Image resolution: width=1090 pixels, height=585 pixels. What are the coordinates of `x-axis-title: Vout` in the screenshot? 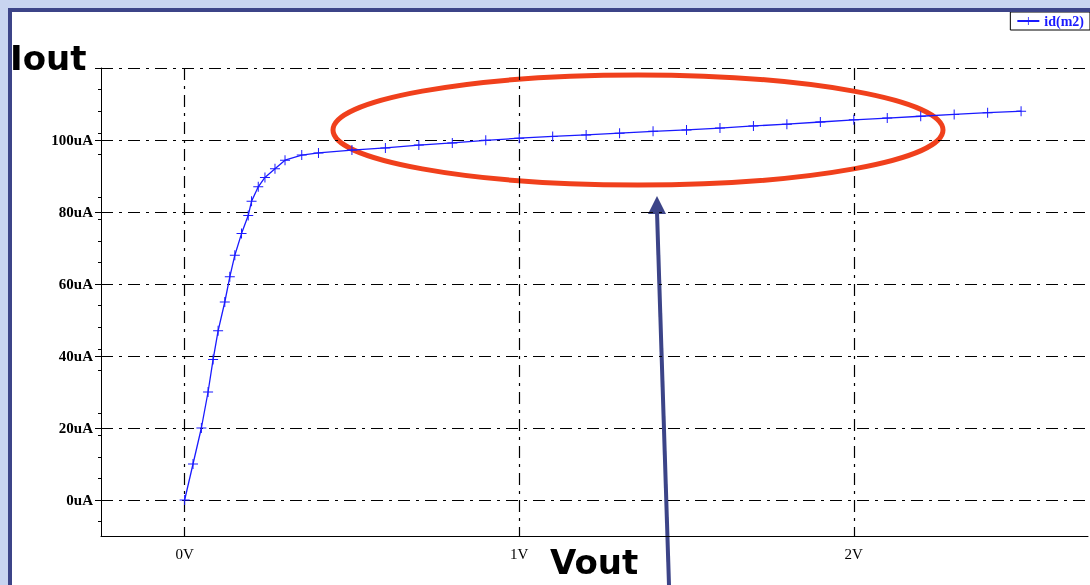 It's located at (594, 562).